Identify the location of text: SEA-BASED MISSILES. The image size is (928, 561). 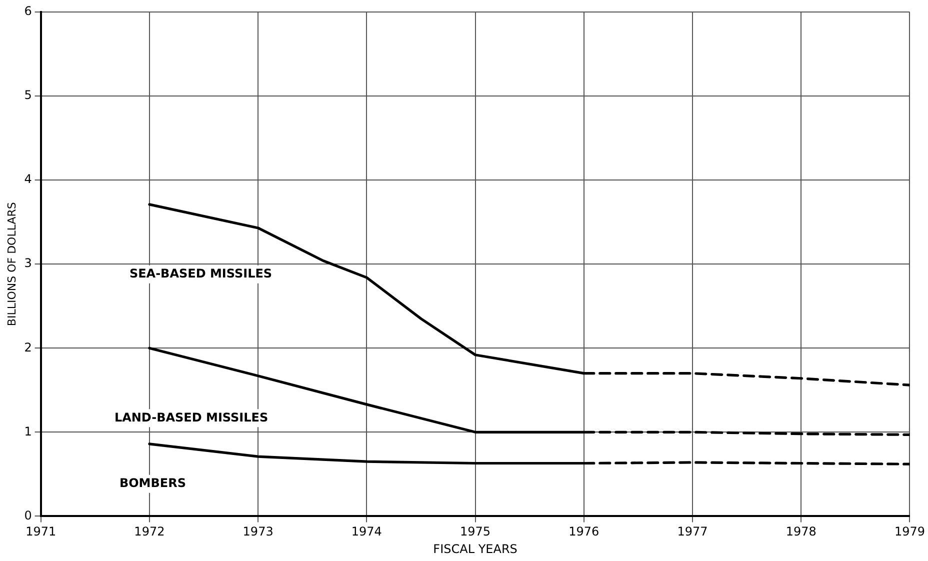
(200, 273).